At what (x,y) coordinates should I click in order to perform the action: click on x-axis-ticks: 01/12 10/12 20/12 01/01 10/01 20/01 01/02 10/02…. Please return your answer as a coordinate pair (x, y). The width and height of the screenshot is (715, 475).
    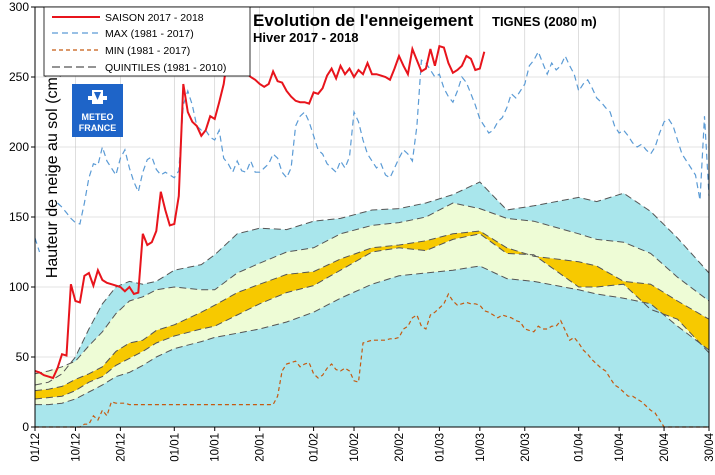
    Looking at the image, I should click on (372, 444).